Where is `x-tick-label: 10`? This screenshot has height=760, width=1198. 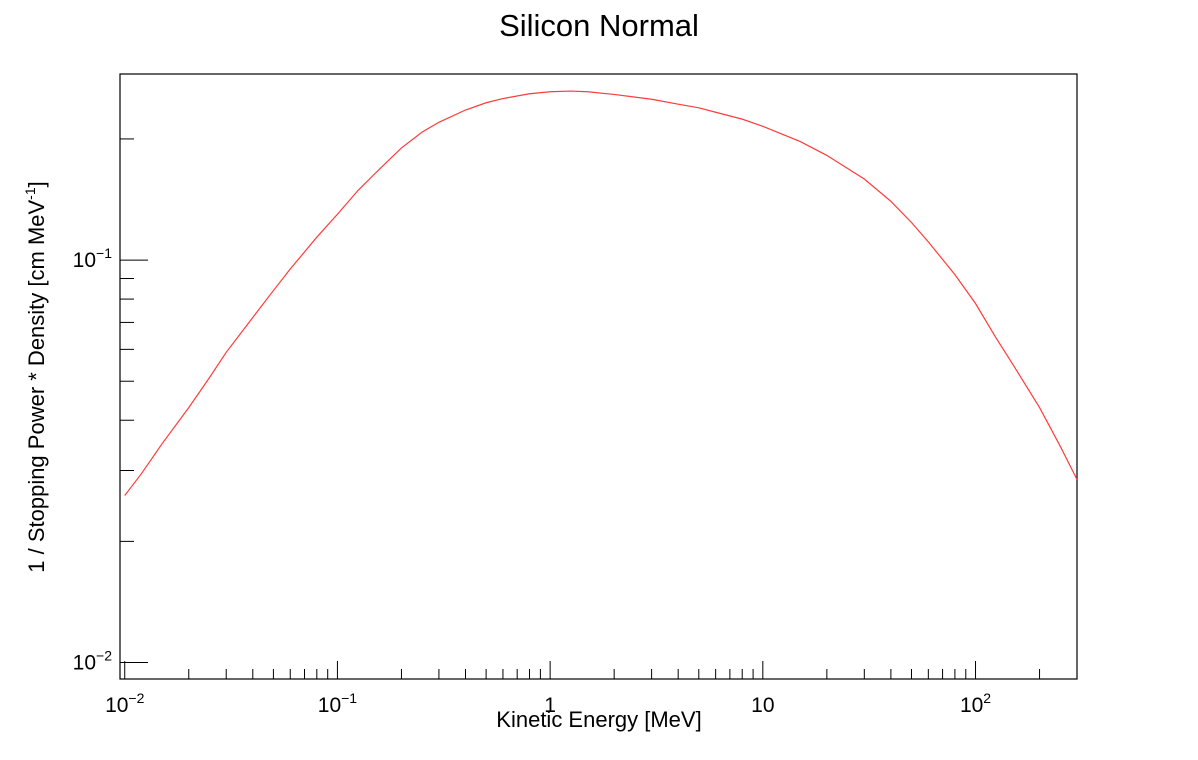
x-tick-label: 10 is located at coordinates (762, 705).